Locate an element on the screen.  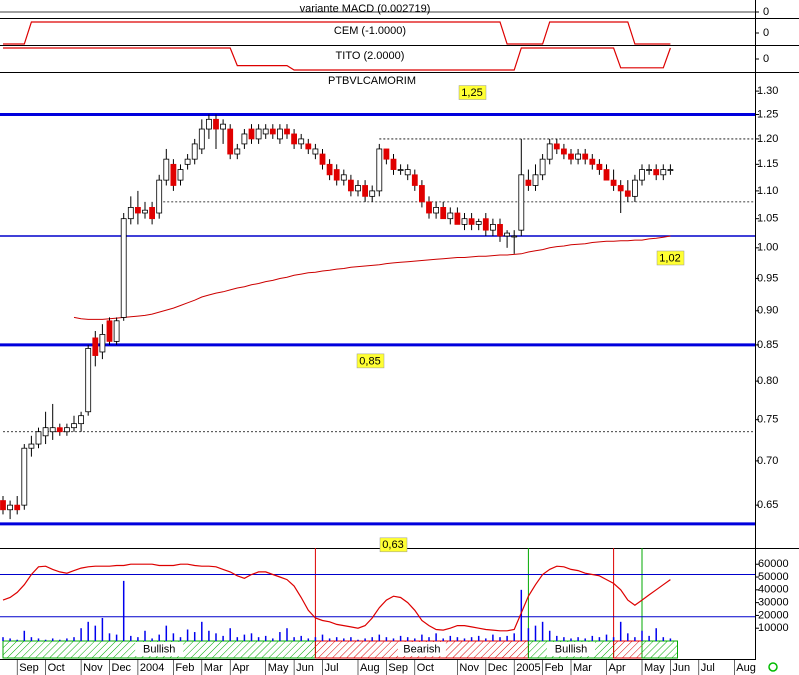
y-tick-label: 40000 is located at coordinates (773, 590).